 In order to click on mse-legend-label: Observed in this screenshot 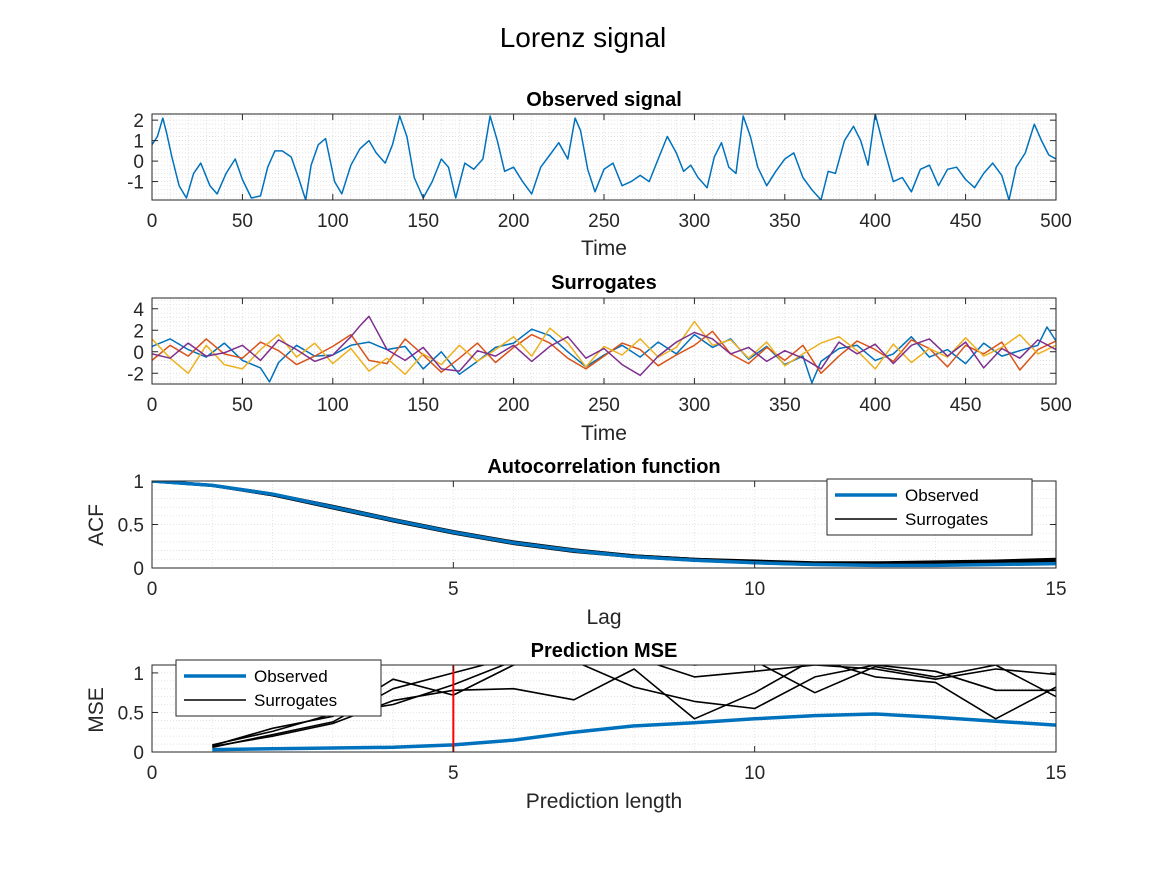, I will do `click(291, 676)`.